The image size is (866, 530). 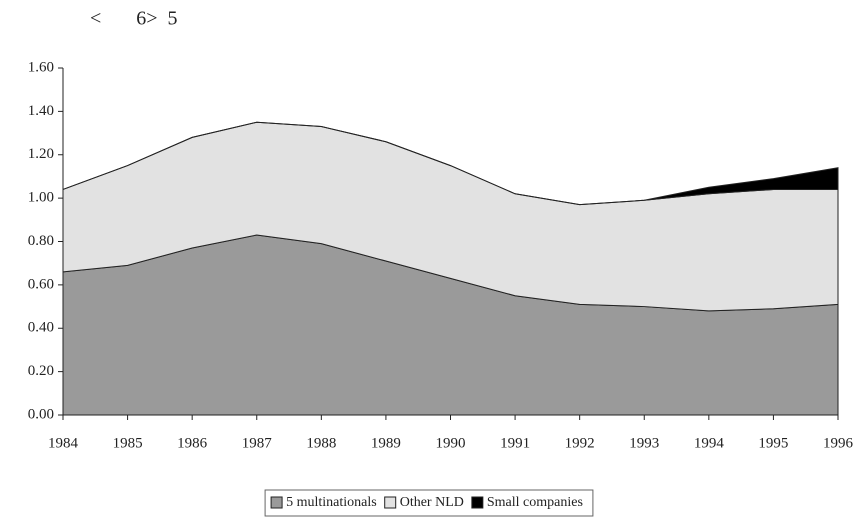 I want to click on x-tick-label: 1984, so click(x=63, y=443).